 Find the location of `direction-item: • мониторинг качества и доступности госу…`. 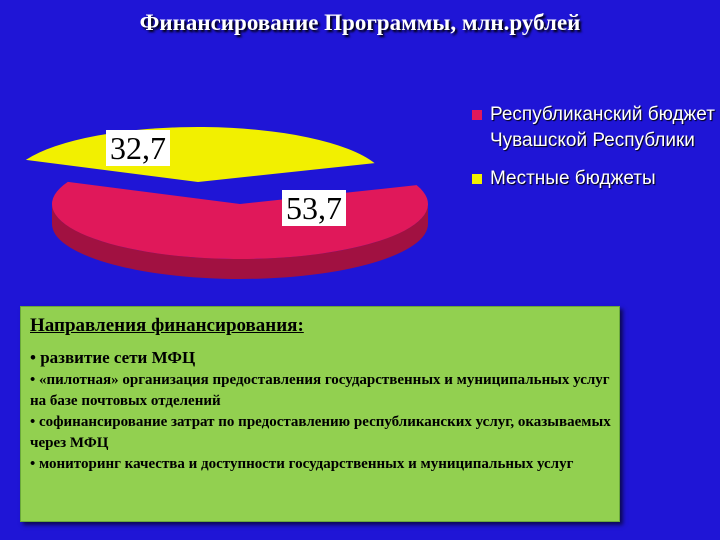

direction-item: • мониторинг качества и доступности госу… is located at coordinates (302, 464).